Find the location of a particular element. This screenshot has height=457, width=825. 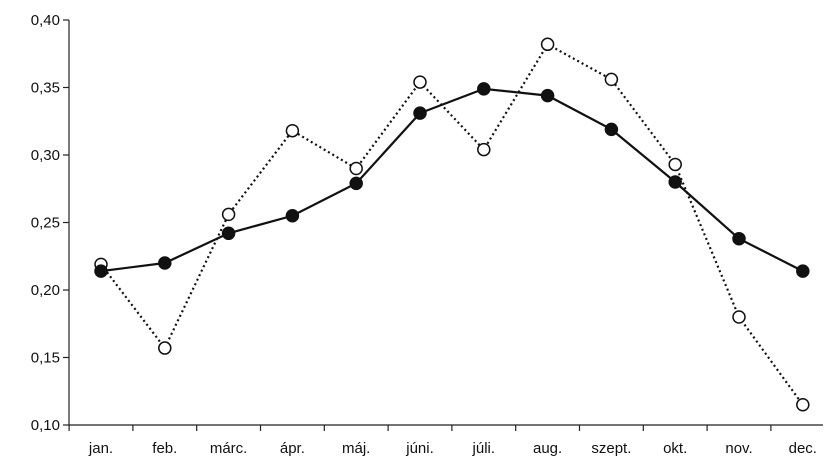

x-tick-label: júli. is located at coordinates (484, 448).